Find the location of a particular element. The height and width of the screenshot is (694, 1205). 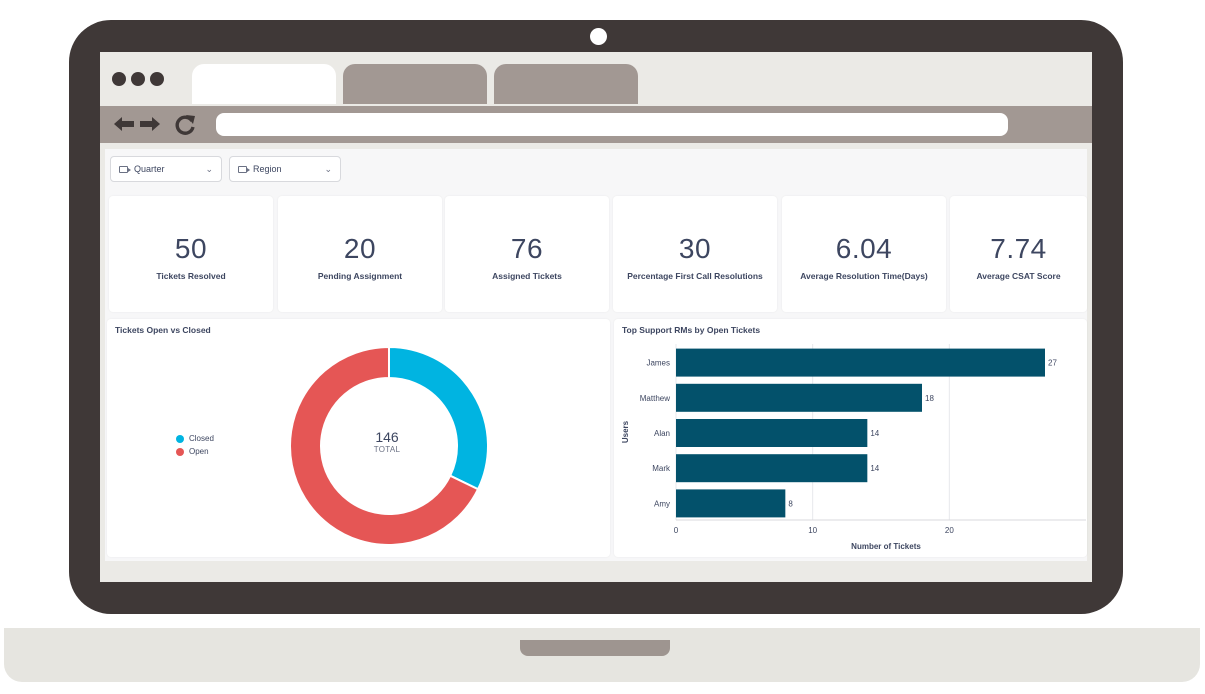

kpi-card-avg-csat-score: 7.74 Average CSAT Score is located at coordinates (1018, 254).